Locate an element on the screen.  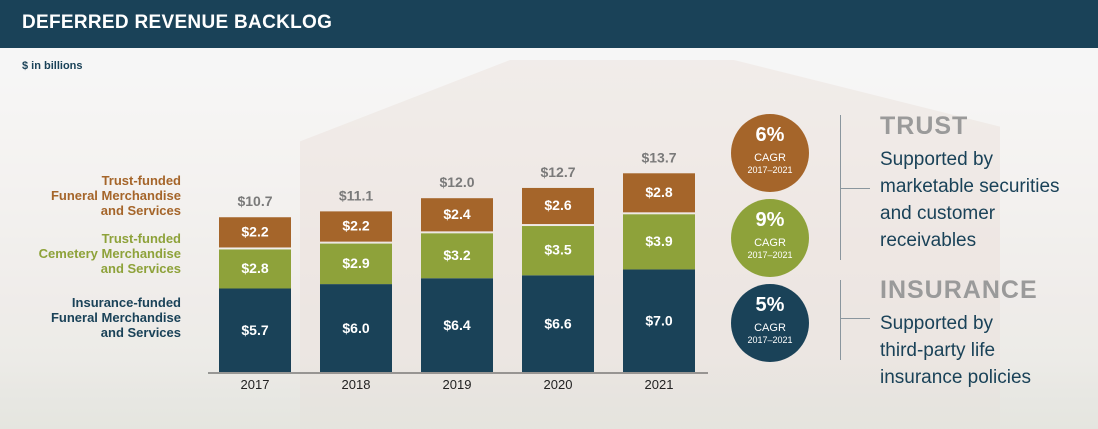
legend-line: Cemetery Merchandise is located at coordinates (109, 253).